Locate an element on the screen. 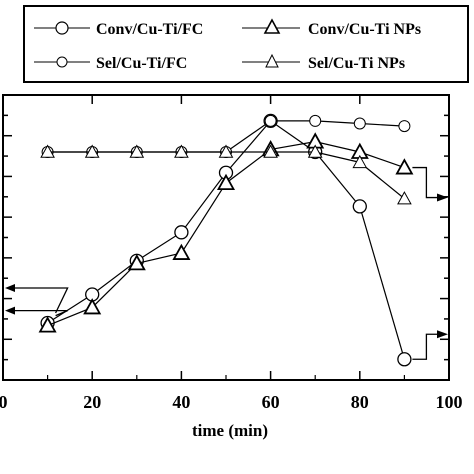  x-tick-label: 60 is located at coordinates (271, 402).